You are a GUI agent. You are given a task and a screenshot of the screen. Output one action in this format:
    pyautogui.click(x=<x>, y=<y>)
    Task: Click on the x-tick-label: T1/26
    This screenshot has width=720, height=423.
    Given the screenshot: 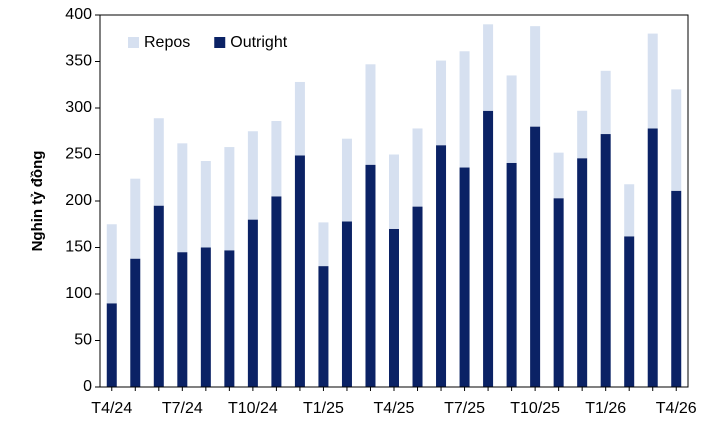 What is the action you would take?
    pyautogui.click(x=605, y=408)
    